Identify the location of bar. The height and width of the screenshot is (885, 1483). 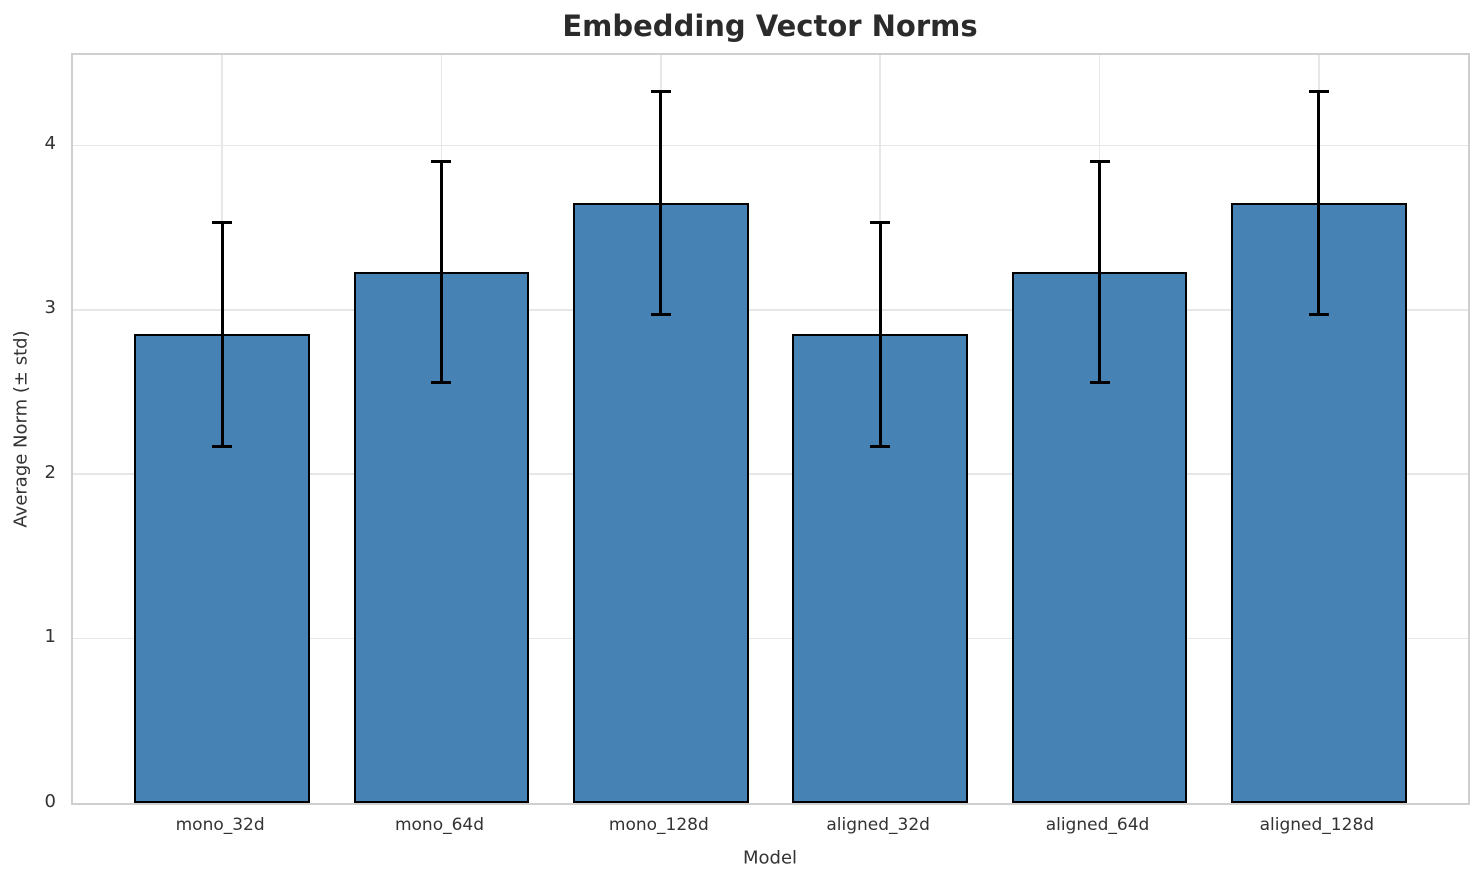
(1319, 502).